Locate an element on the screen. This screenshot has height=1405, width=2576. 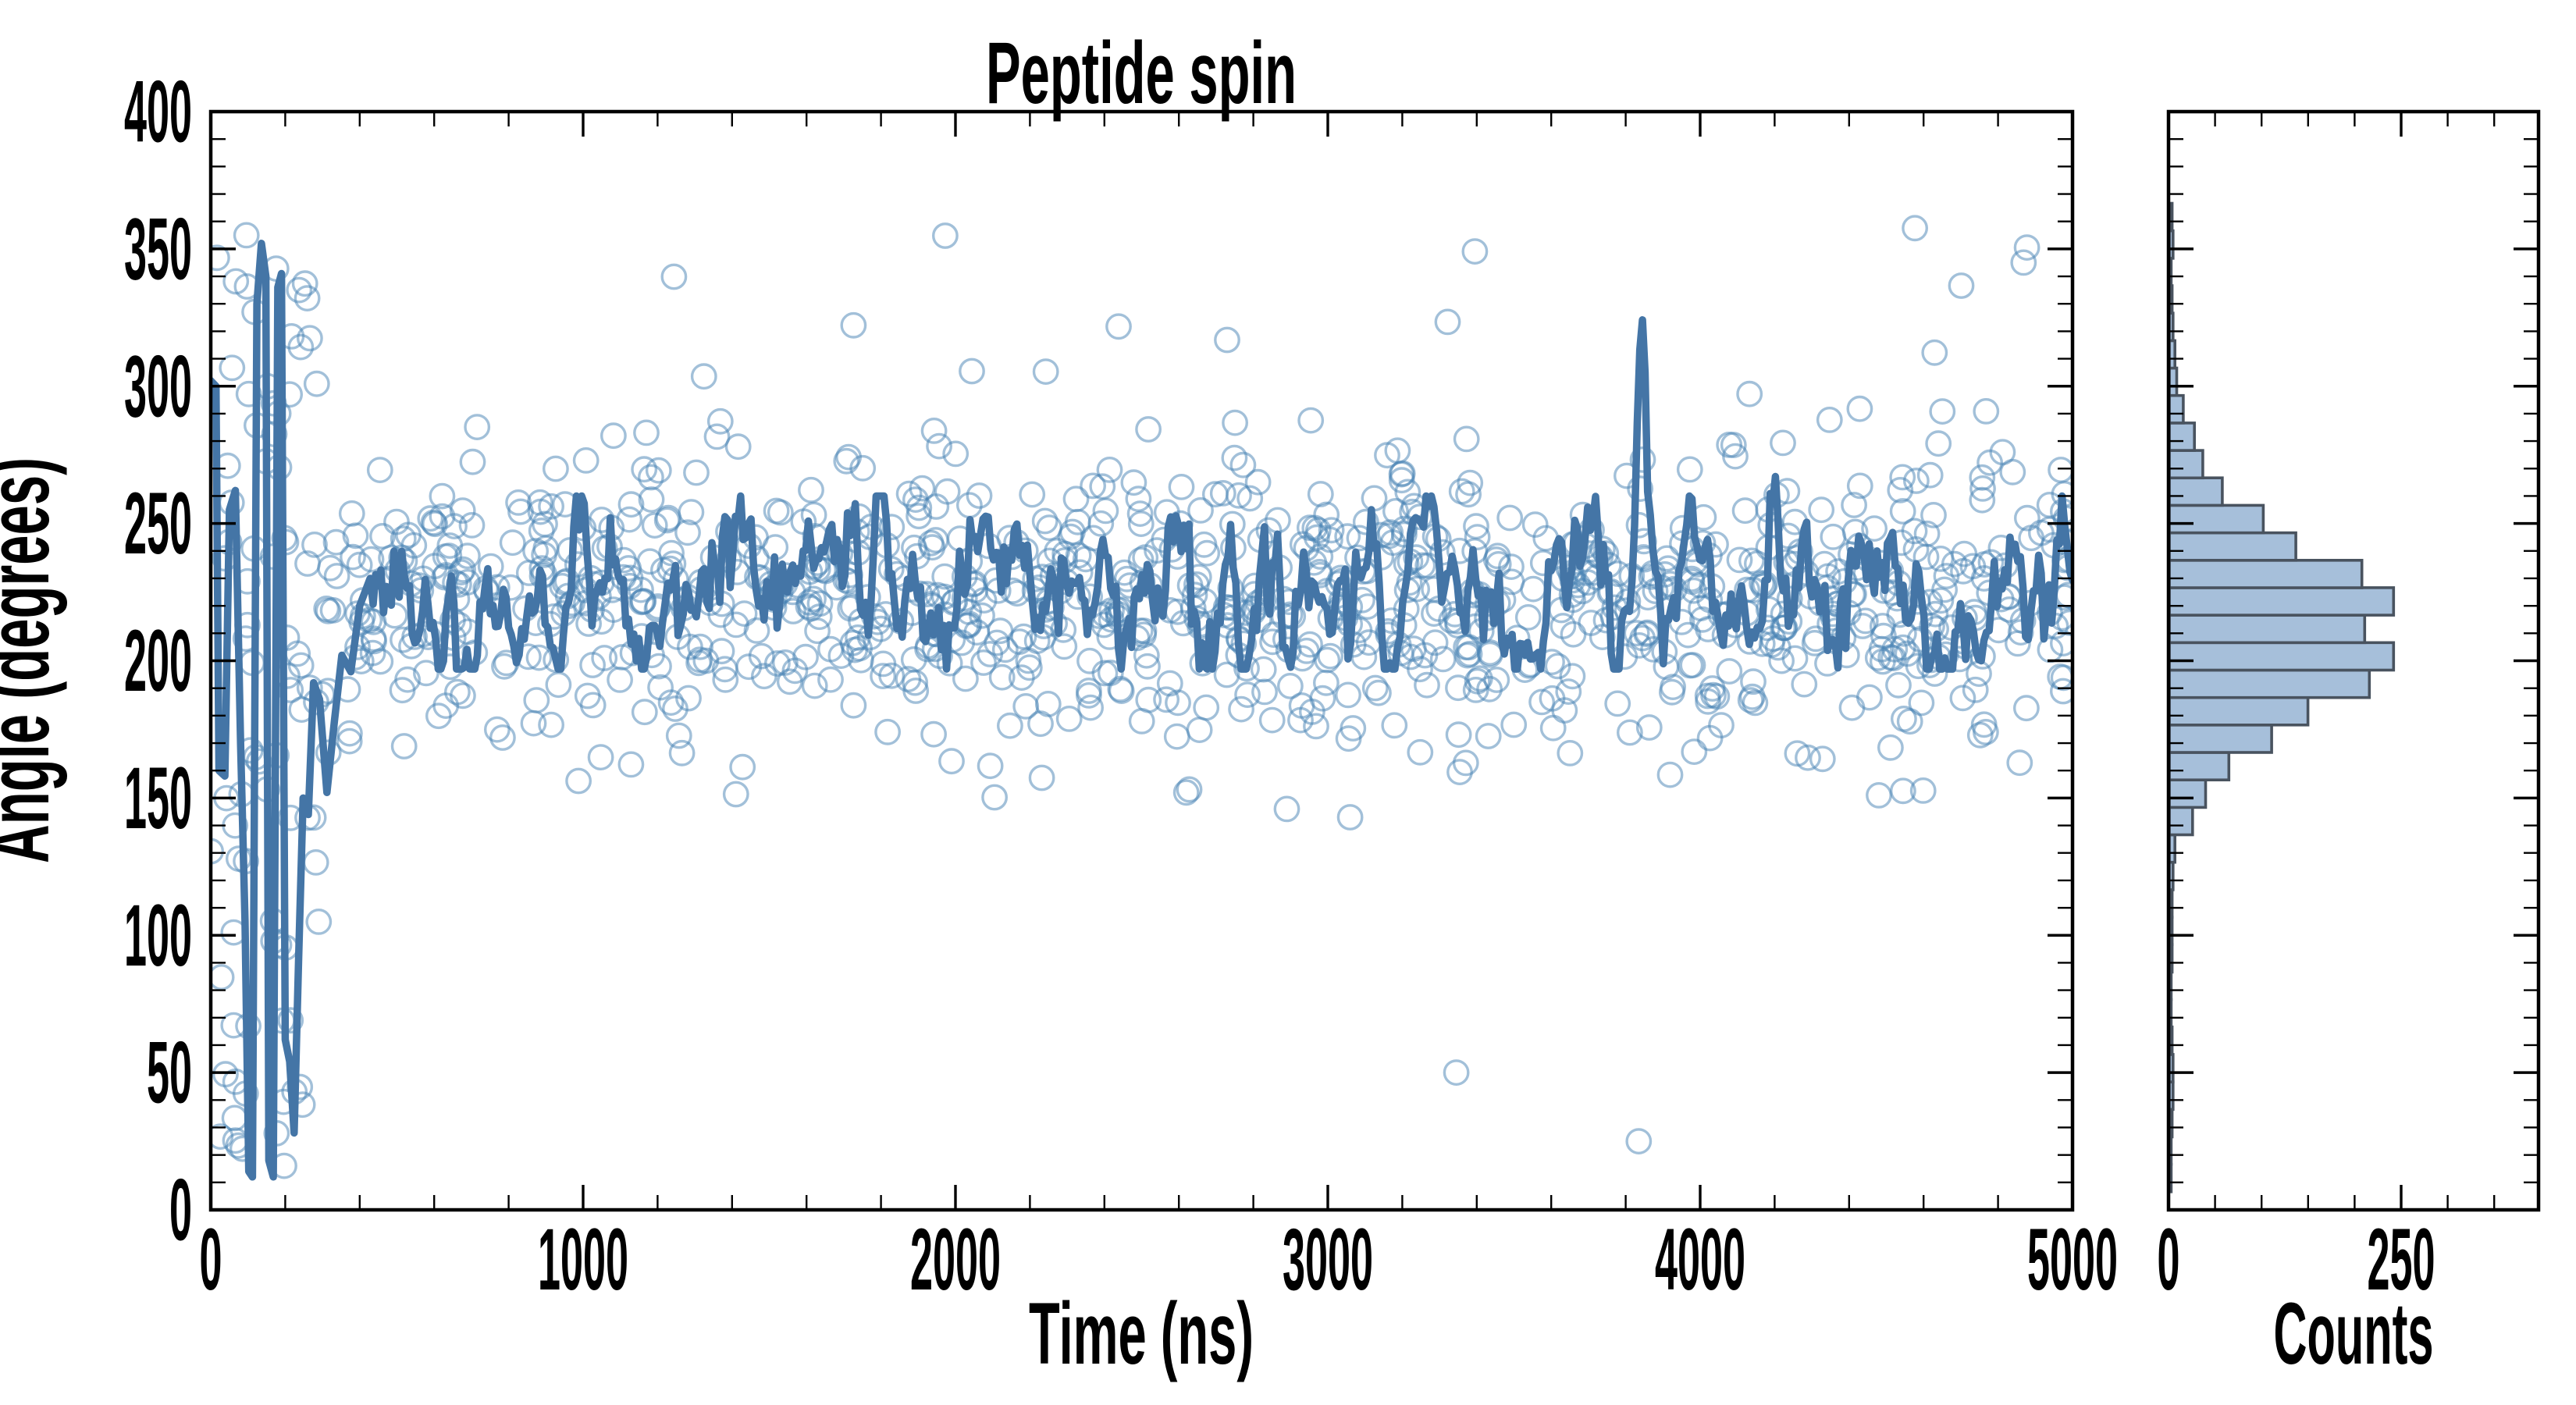
hist-x-axis-label: Counts is located at coordinates (2354, 1334).